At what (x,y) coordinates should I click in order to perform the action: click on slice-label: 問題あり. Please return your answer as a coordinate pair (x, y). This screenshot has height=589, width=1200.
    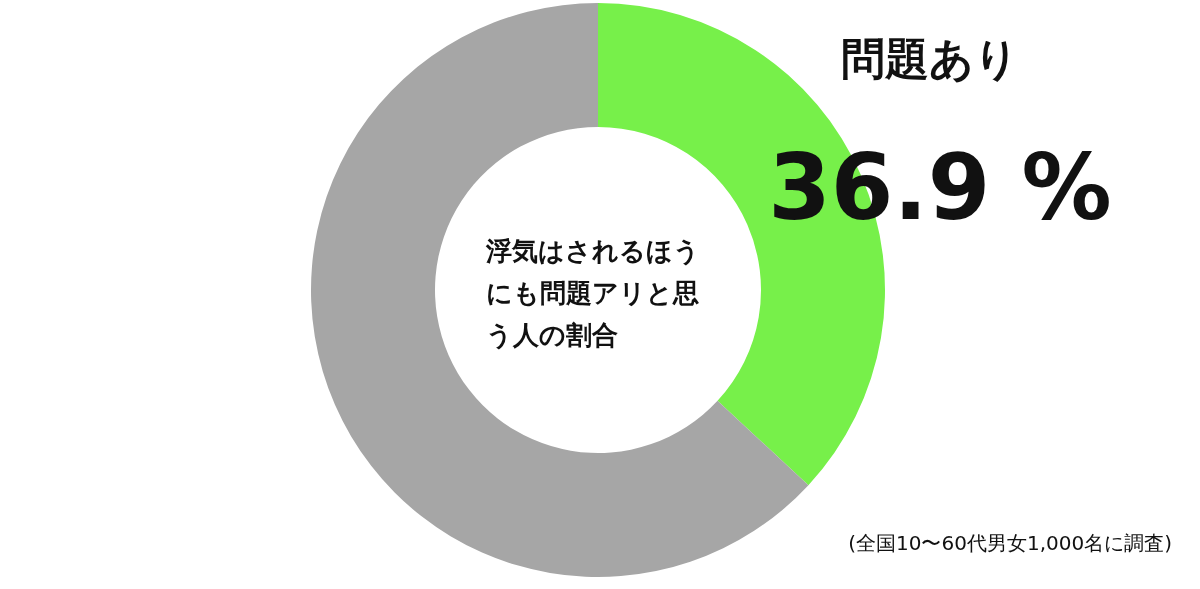
    Looking at the image, I should click on (930, 59).